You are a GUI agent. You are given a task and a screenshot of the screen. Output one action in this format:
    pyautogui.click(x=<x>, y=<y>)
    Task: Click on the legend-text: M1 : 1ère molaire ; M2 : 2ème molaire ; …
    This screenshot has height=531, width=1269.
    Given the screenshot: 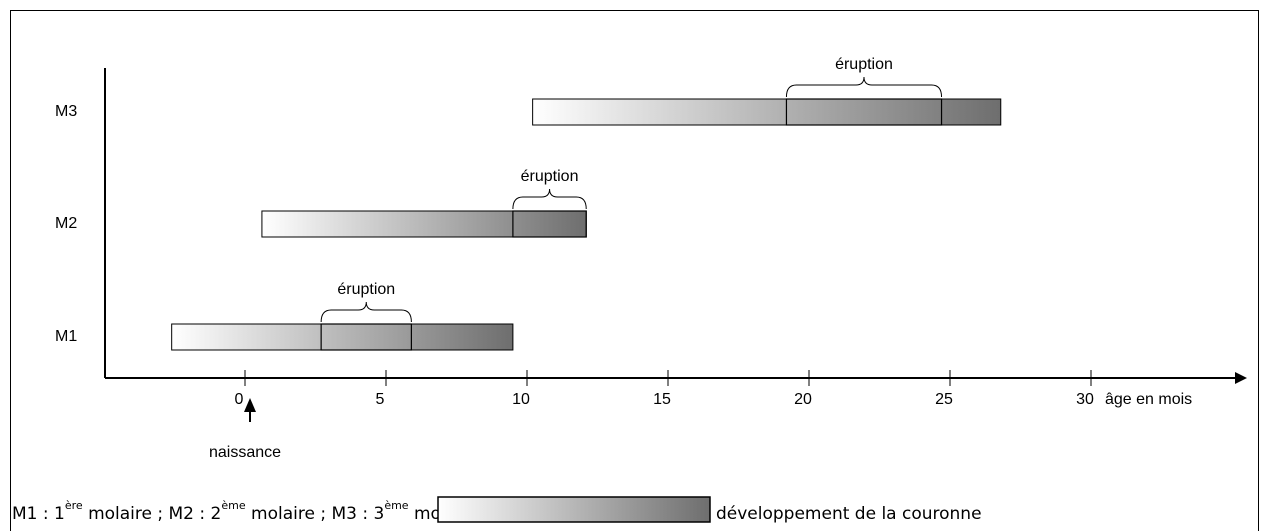 What is the action you would take?
    pyautogui.click(x=250, y=511)
    